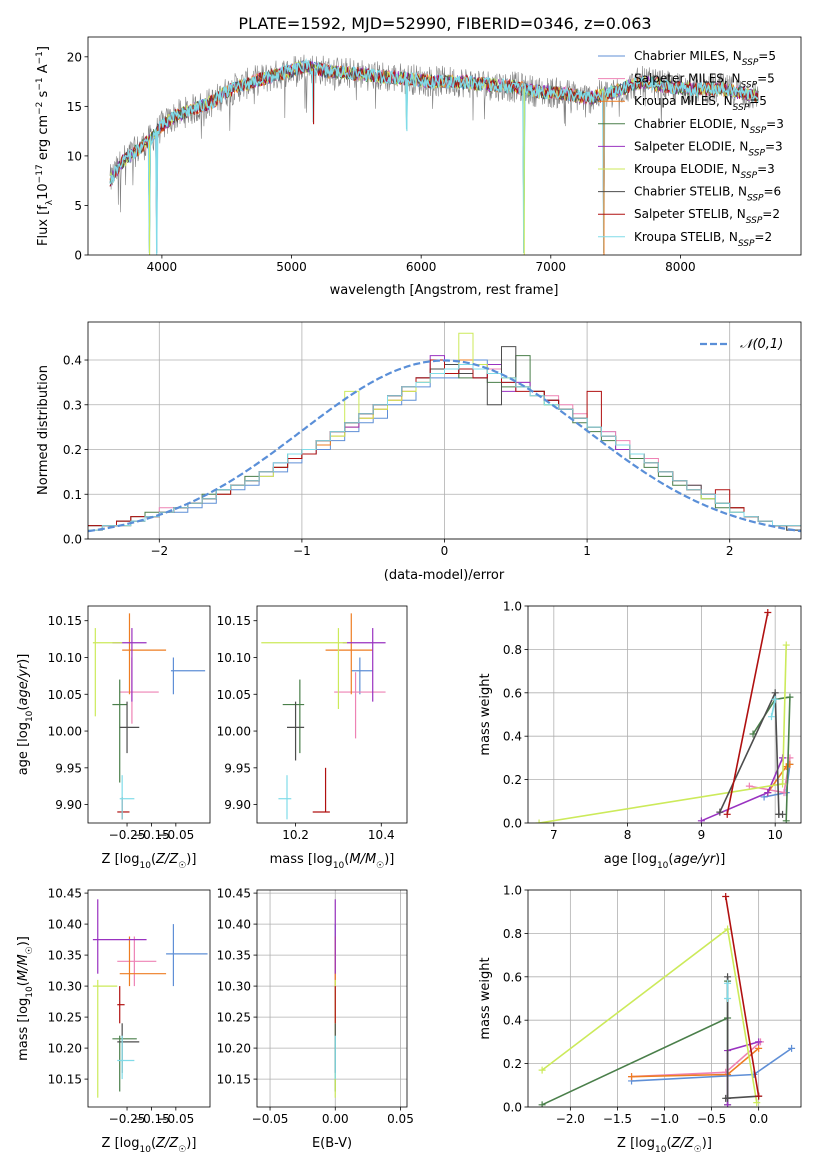 This screenshot has height=1170, width=819. Describe the element at coordinates (68, 768) in the screenshot. I see `age_vs_Z-ytick-label: 9.95` at that location.